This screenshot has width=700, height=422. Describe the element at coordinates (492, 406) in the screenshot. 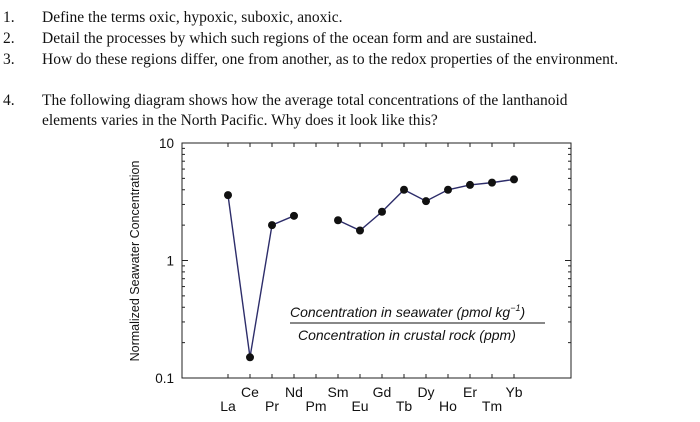

I see `x-tick-label-tm: Tm` at that location.